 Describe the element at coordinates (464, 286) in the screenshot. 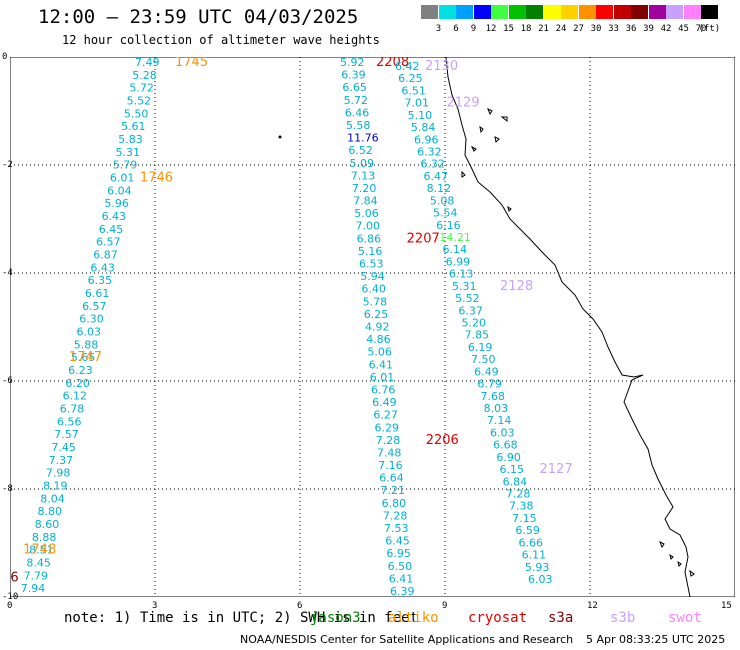

I see `wave-height-value: 5.31` at that location.